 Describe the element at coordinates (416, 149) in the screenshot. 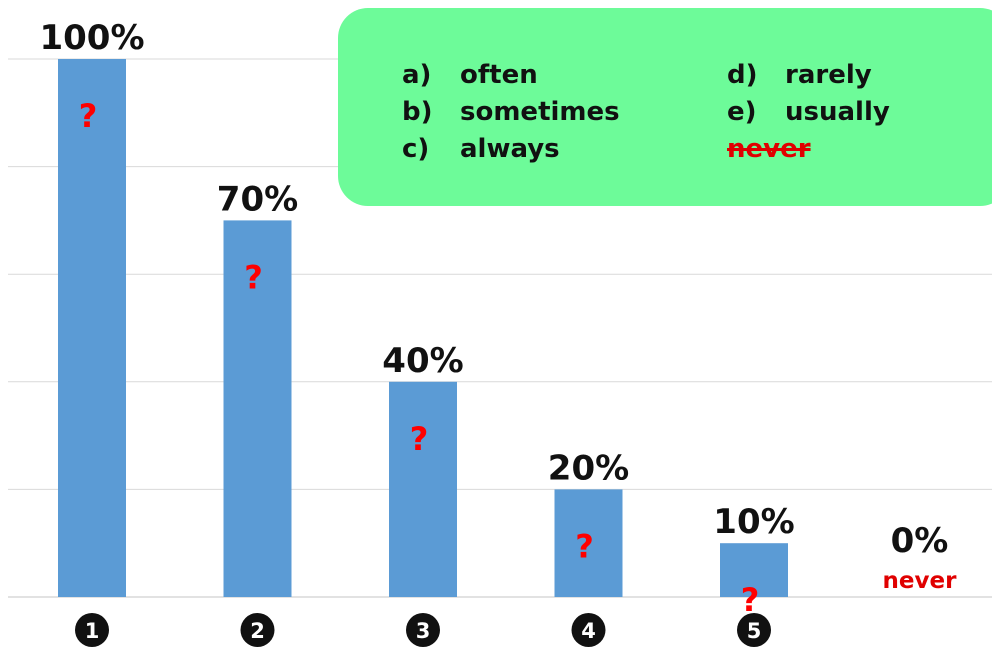

I see `legend-item-letter: c)` at that location.